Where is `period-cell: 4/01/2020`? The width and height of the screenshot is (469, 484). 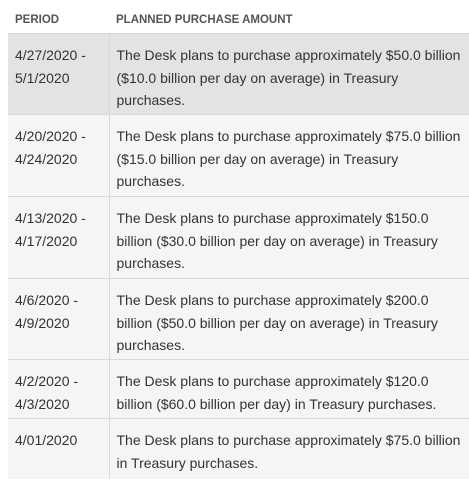 period-cell: 4/01/2020 is located at coordinates (58, 448).